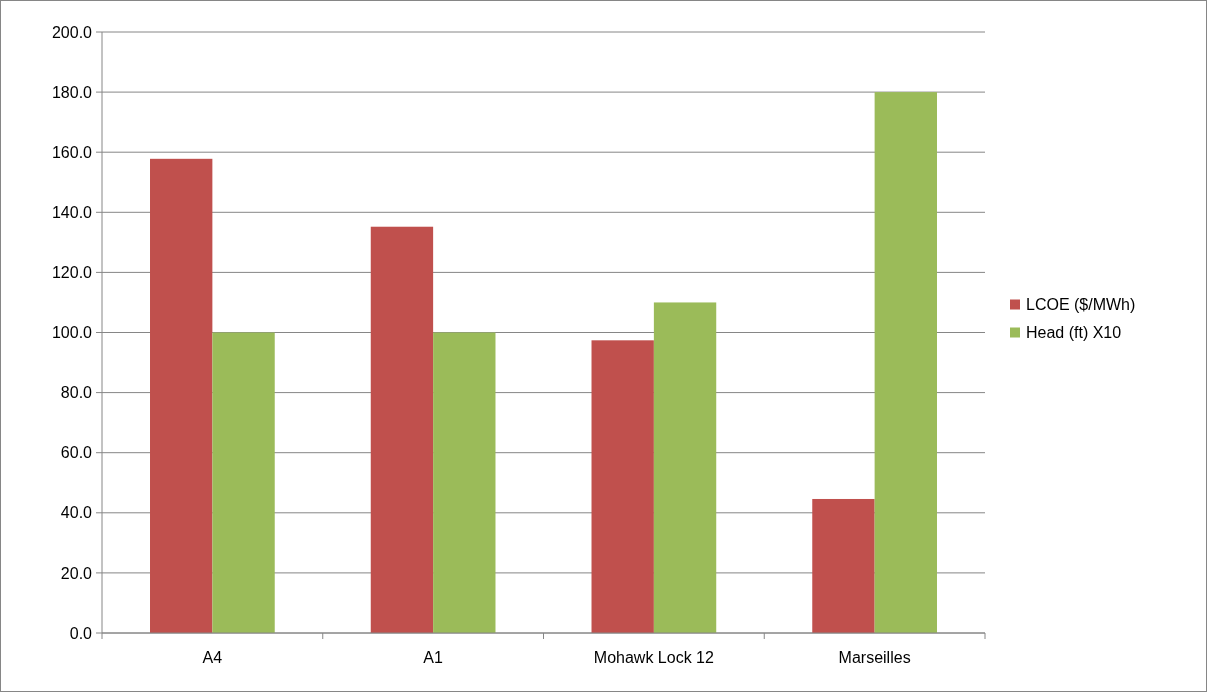  What do you see at coordinates (433, 657) in the screenshot?
I see `x-tick-label: A1` at bounding box center [433, 657].